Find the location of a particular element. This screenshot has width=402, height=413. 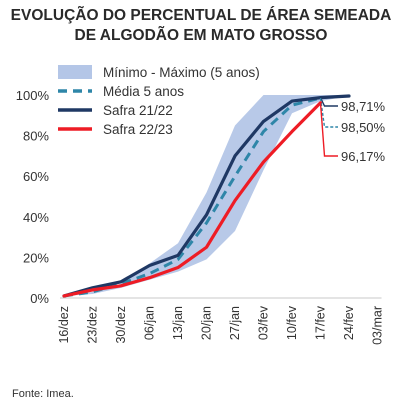

chart-title-line-1: EVOLUÇÃO DO PERCENTUAL DE ÁREA SEMEADA is located at coordinates (201, 15).